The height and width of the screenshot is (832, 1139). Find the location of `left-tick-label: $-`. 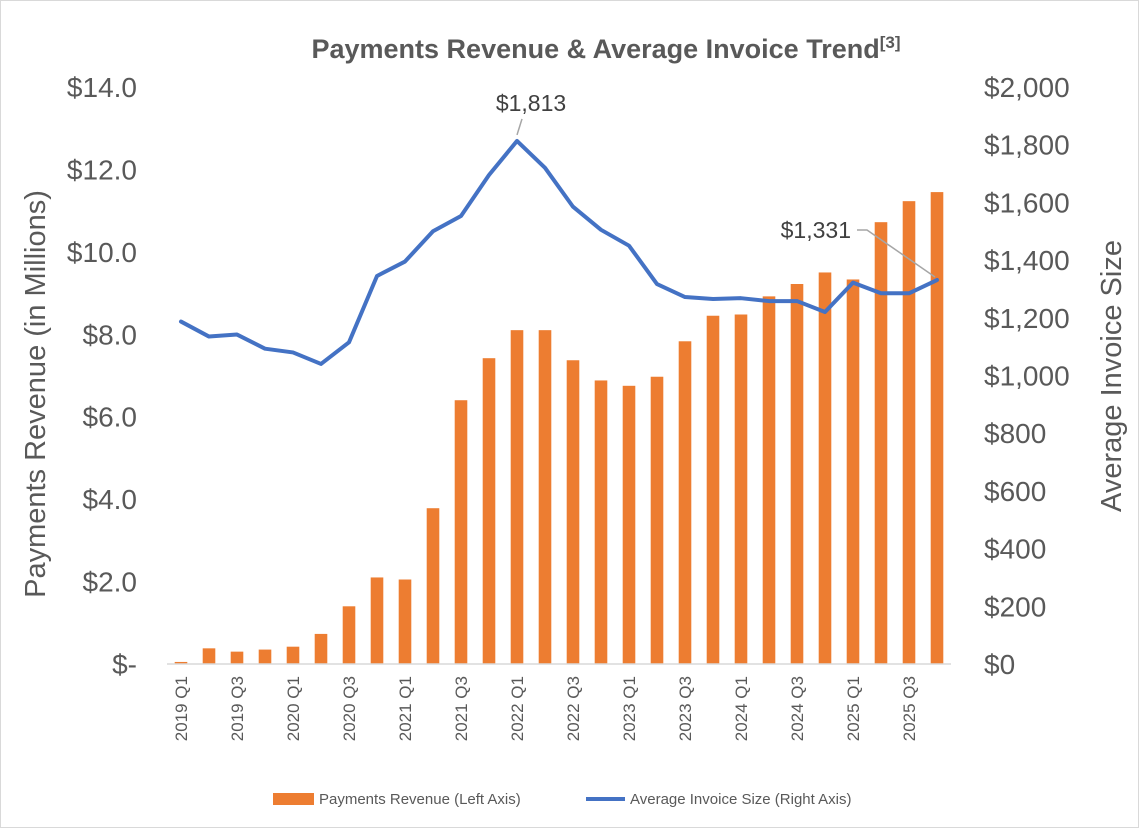

left-tick-label: $- is located at coordinates (124, 664).